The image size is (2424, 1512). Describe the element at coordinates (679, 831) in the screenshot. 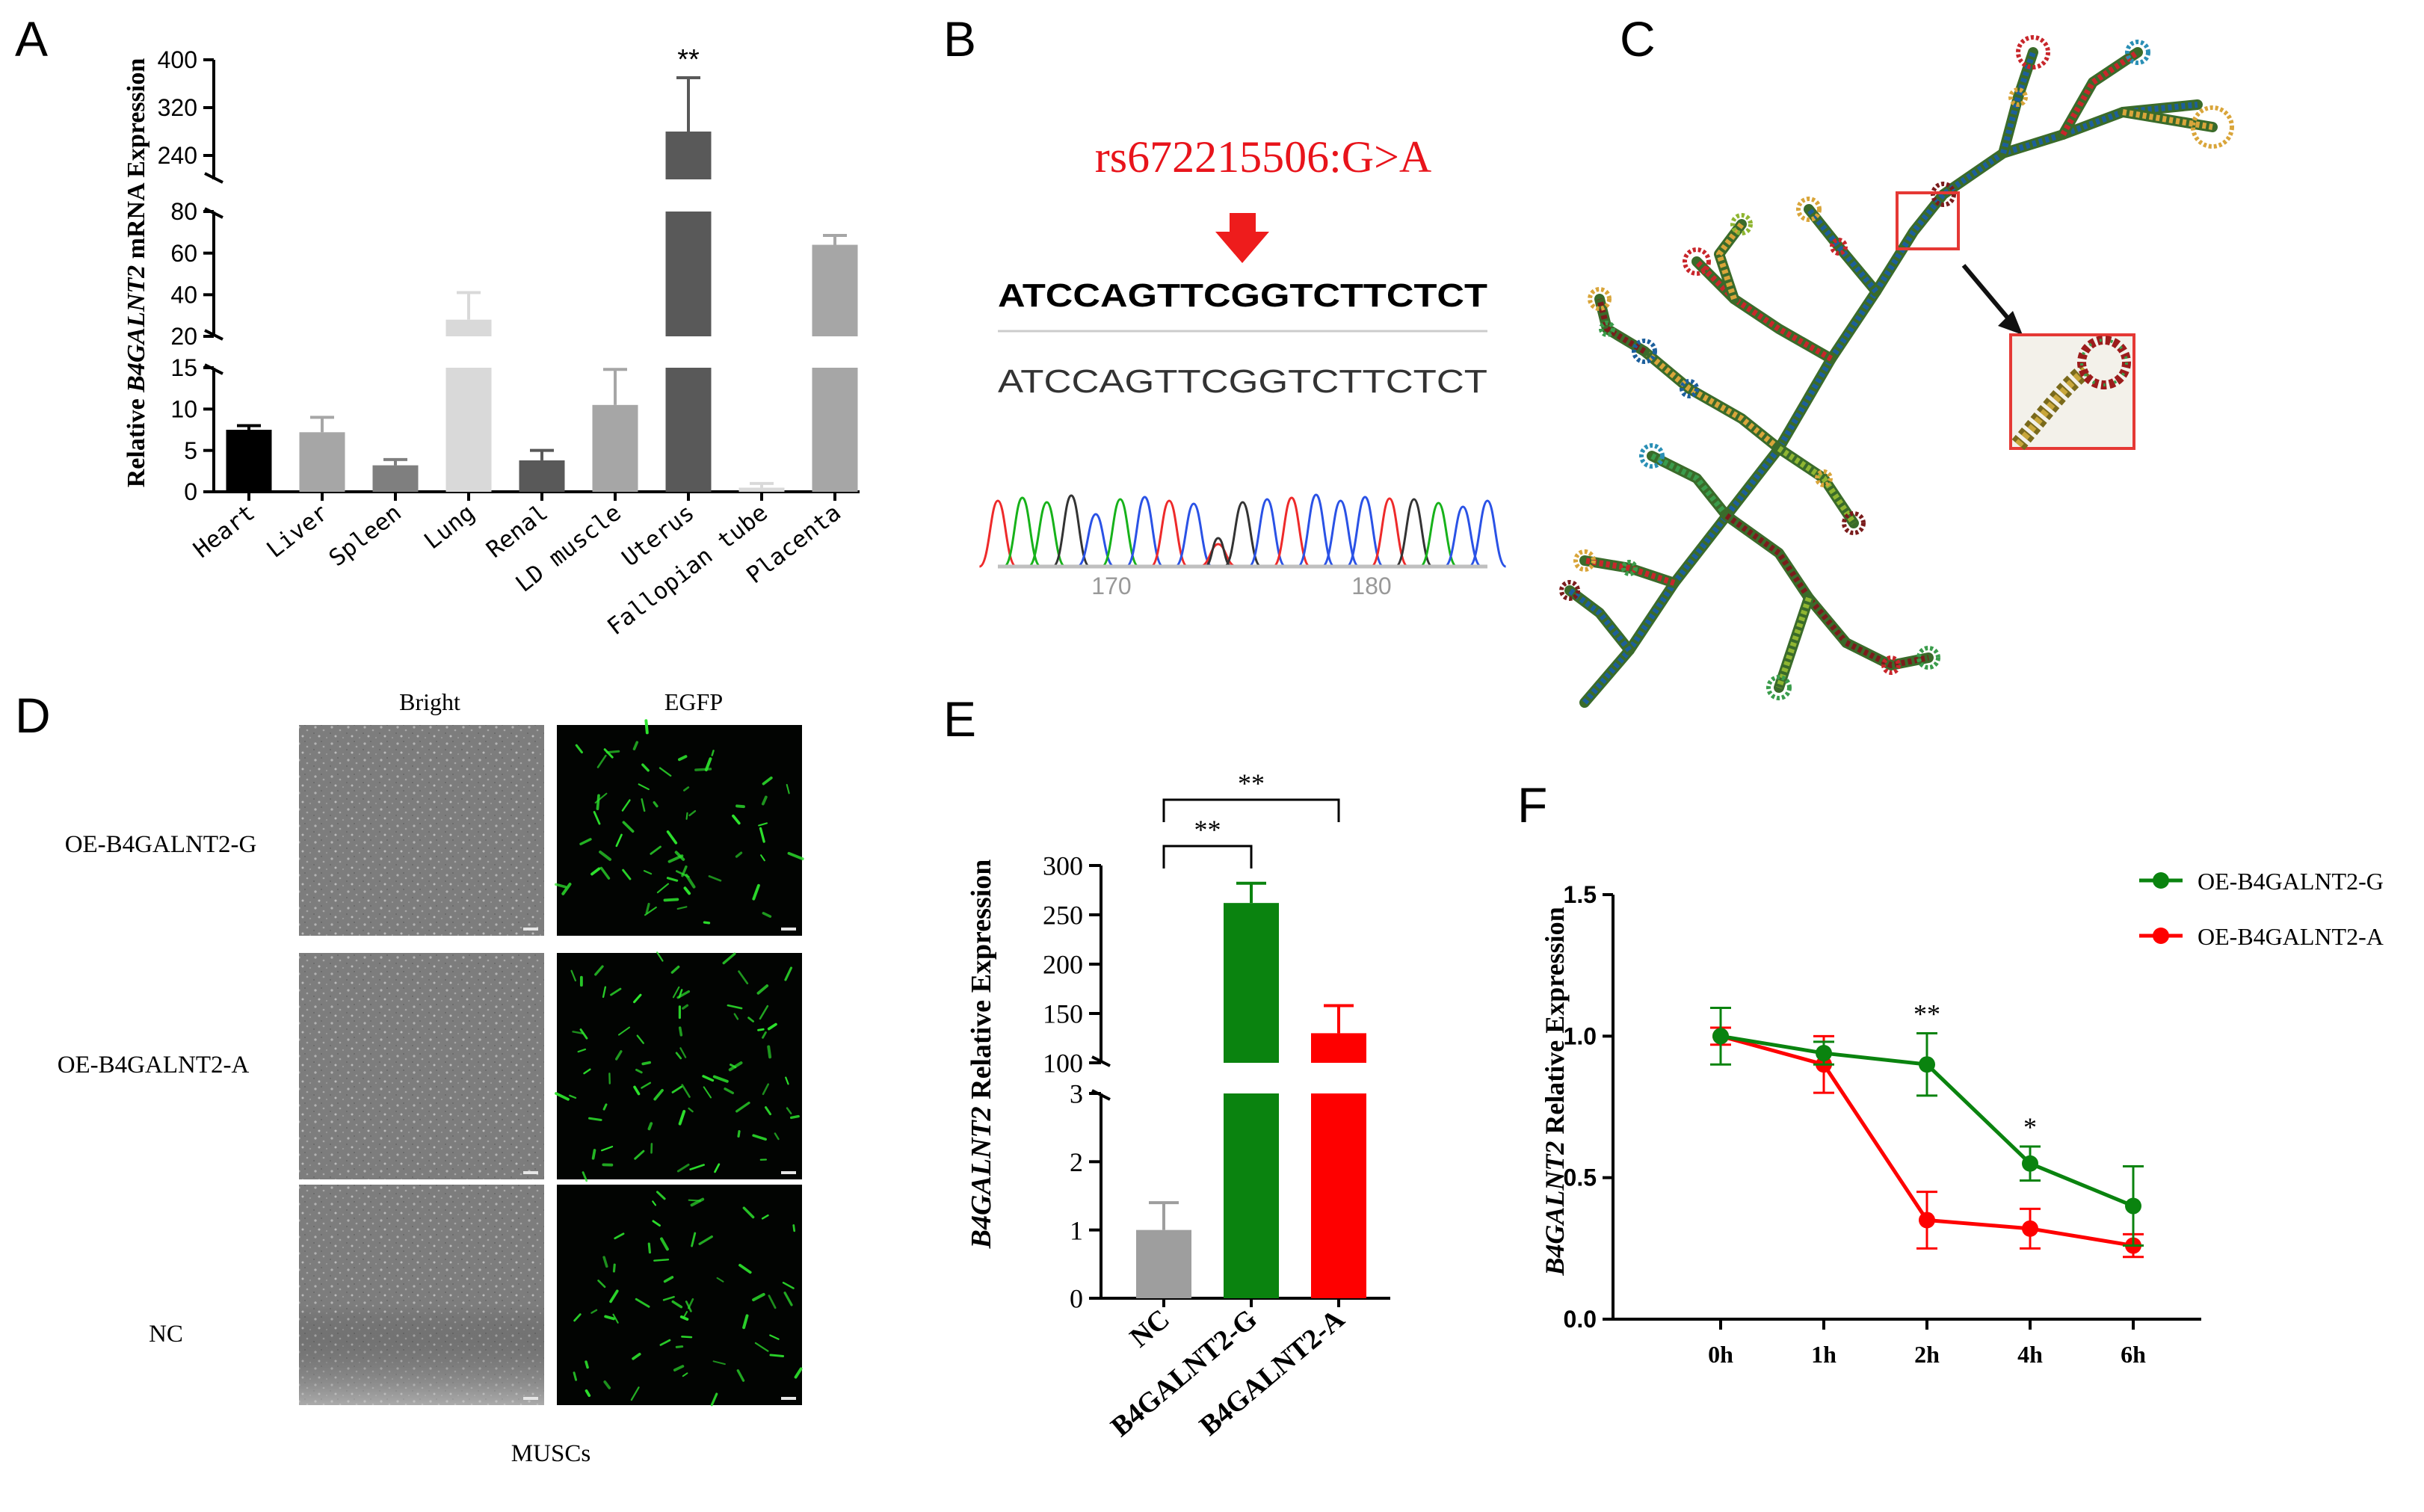

I see `egfp-image-oe-g` at that location.